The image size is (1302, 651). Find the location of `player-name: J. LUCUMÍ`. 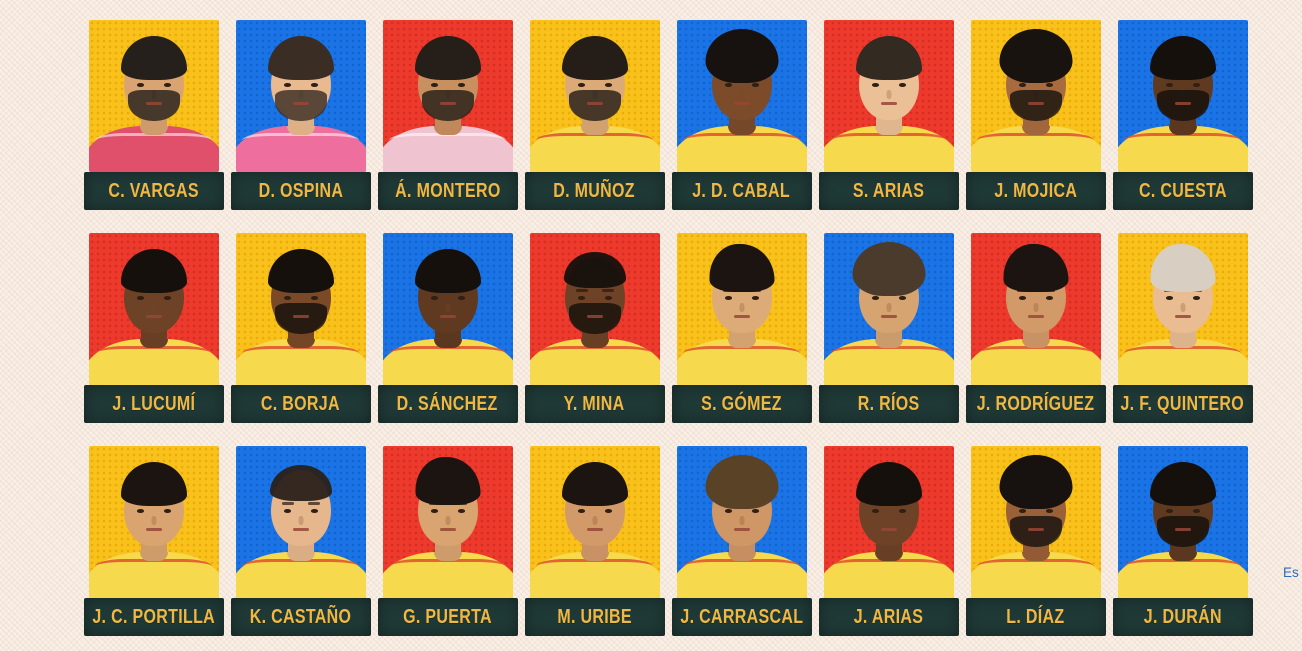

player-name: J. LUCUMÍ is located at coordinates (153, 403).